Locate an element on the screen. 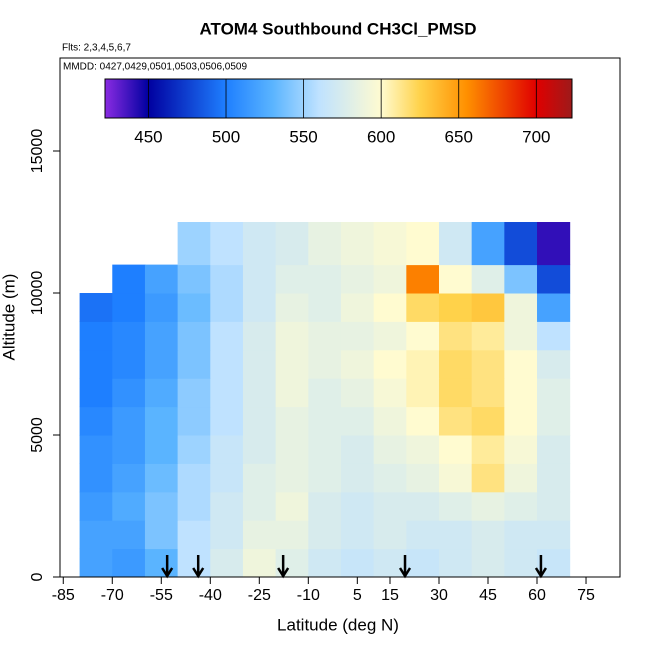 The height and width of the screenshot is (655, 650). annotation: MMDD: 0427,0429,0501,0503,0506,0509 is located at coordinates (155, 67).